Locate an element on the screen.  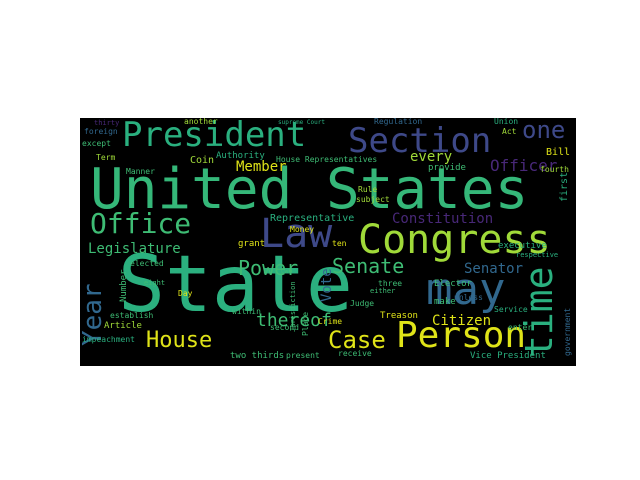
word-manner: Manner is located at coordinates (140, 171).